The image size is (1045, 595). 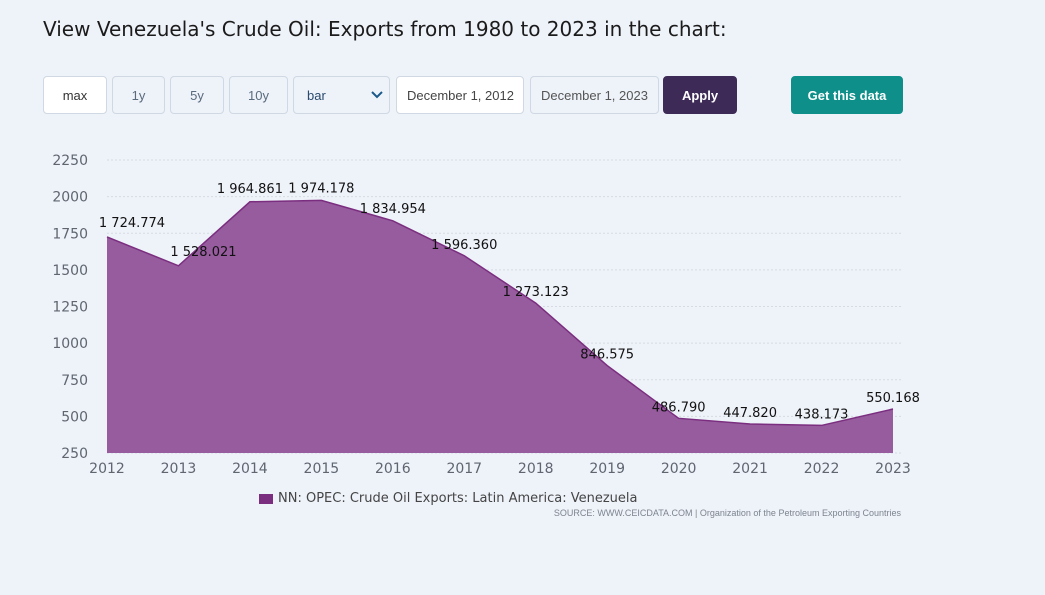 What do you see at coordinates (70, 198) in the screenshot?
I see `y-tick-label: 2000` at bounding box center [70, 198].